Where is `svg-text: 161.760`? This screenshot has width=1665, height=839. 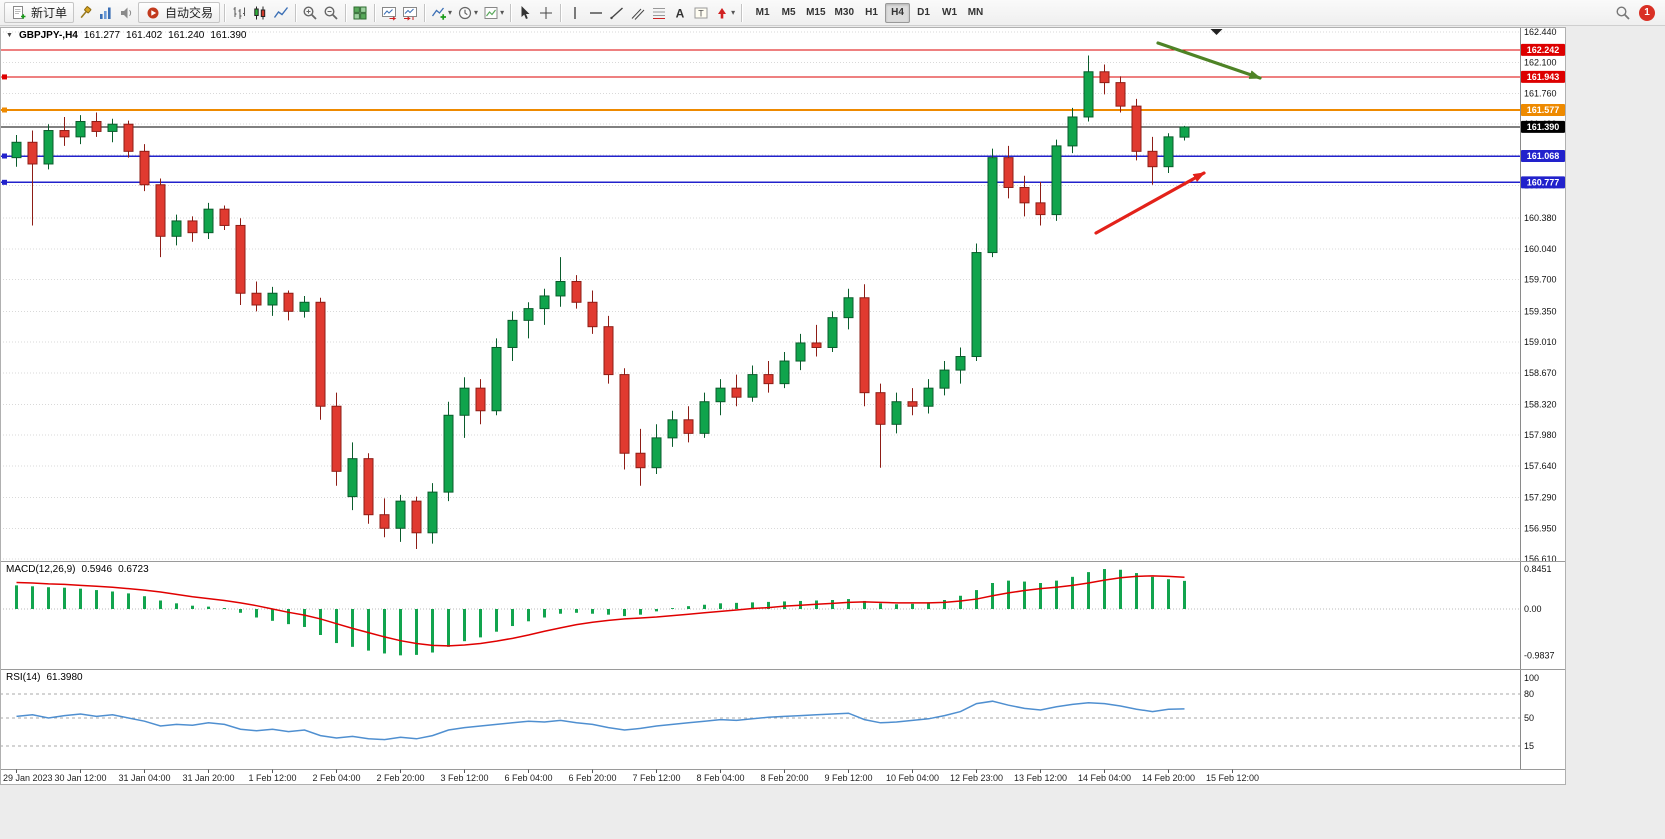 svg-text: 161.760 is located at coordinates (1540, 93).